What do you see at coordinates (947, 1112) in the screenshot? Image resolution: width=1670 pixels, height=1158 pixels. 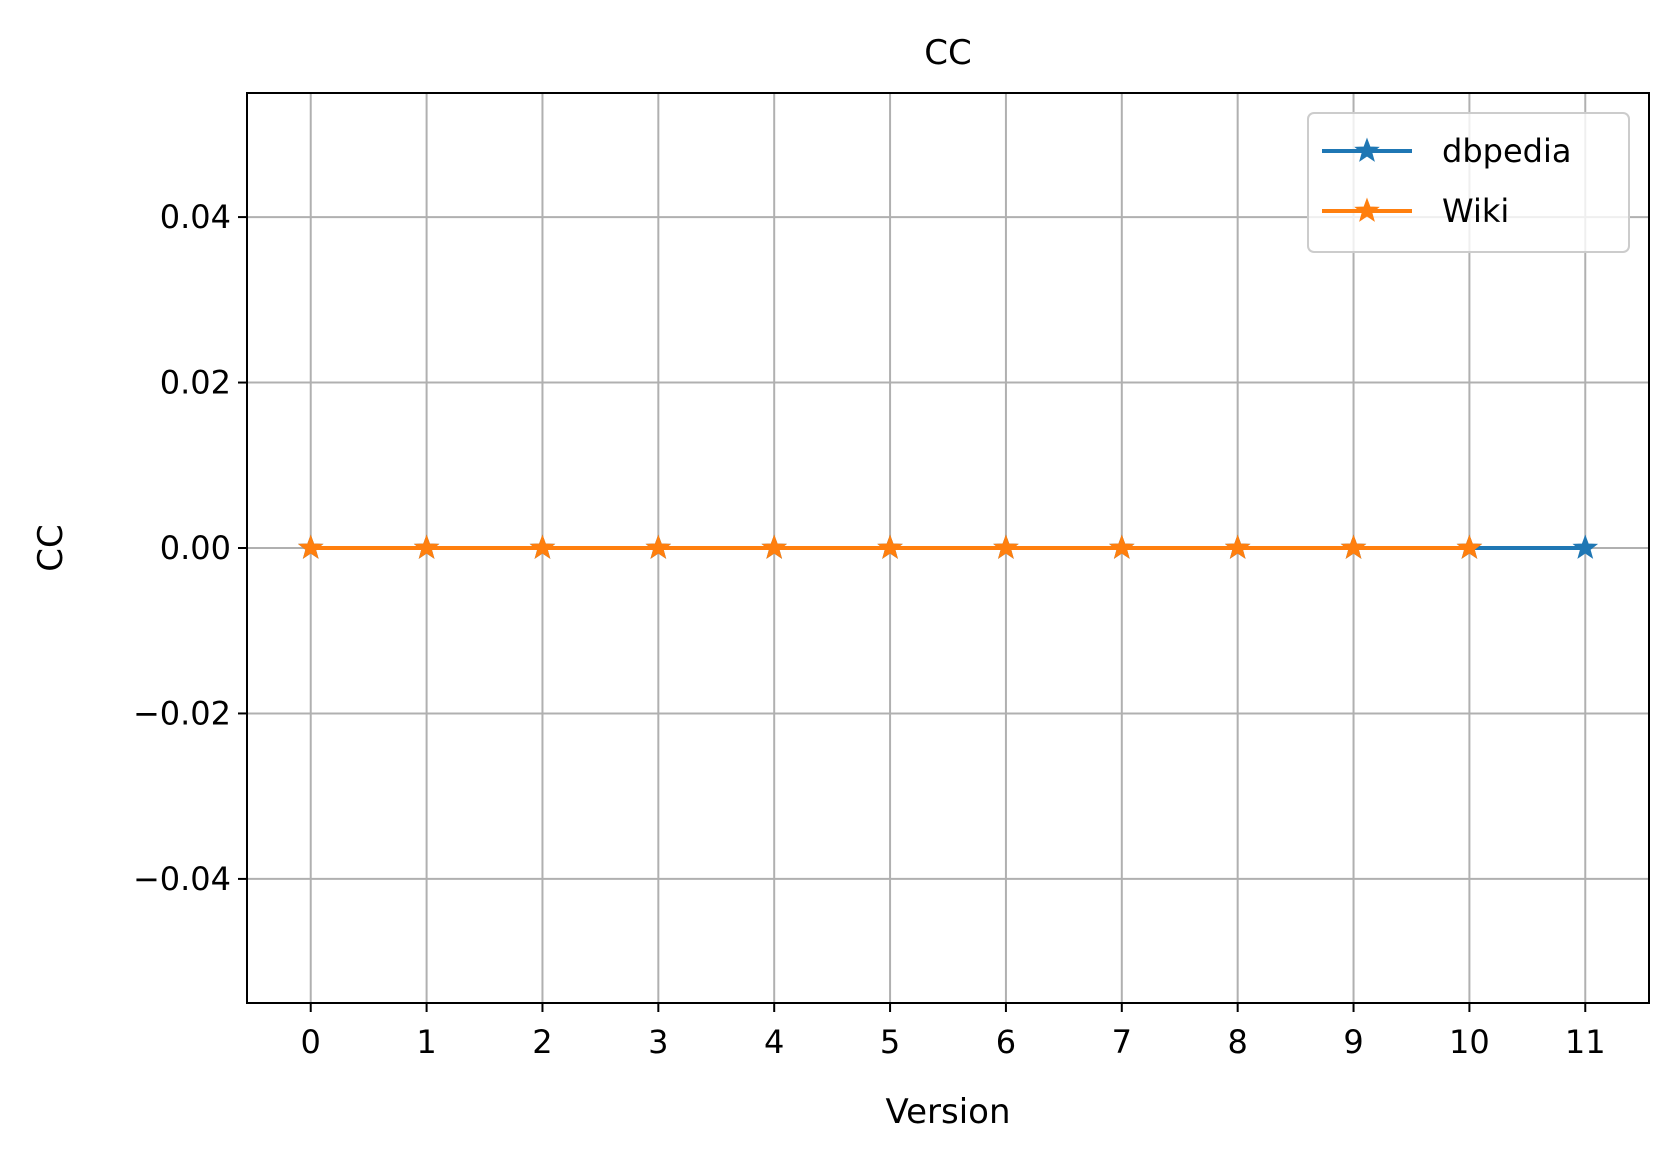 I see `x-axis-label: Version` at bounding box center [947, 1112].